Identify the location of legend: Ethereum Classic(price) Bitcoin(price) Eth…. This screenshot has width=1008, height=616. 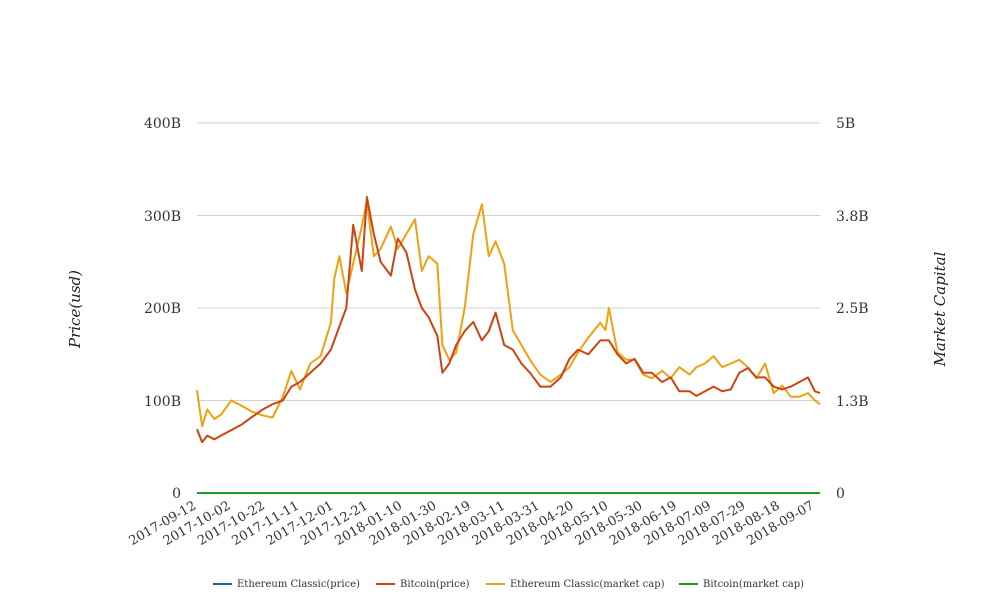
(508, 584).